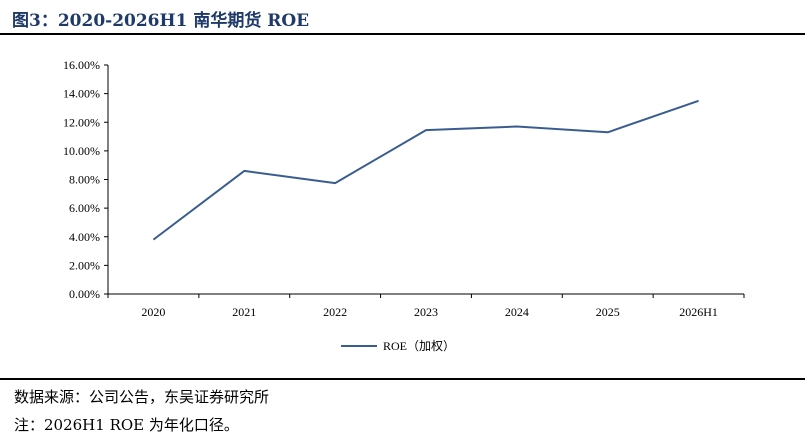 The height and width of the screenshot is (443, 805). What do you see at coordinates (81, 151) in the screenshot?
I see `y-tick-label: 10.00%` at bounding box center [81, 151].